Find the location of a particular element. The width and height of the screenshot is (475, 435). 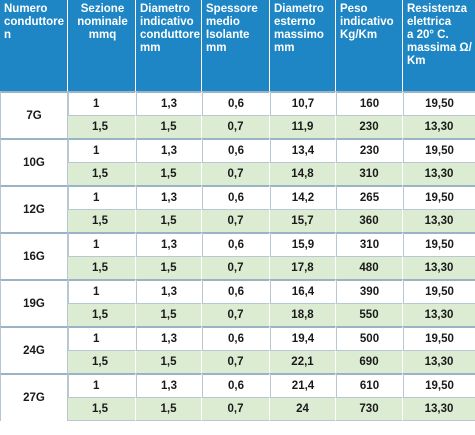

conductor-count-cell: 7G is located at coordinates (34, 114).